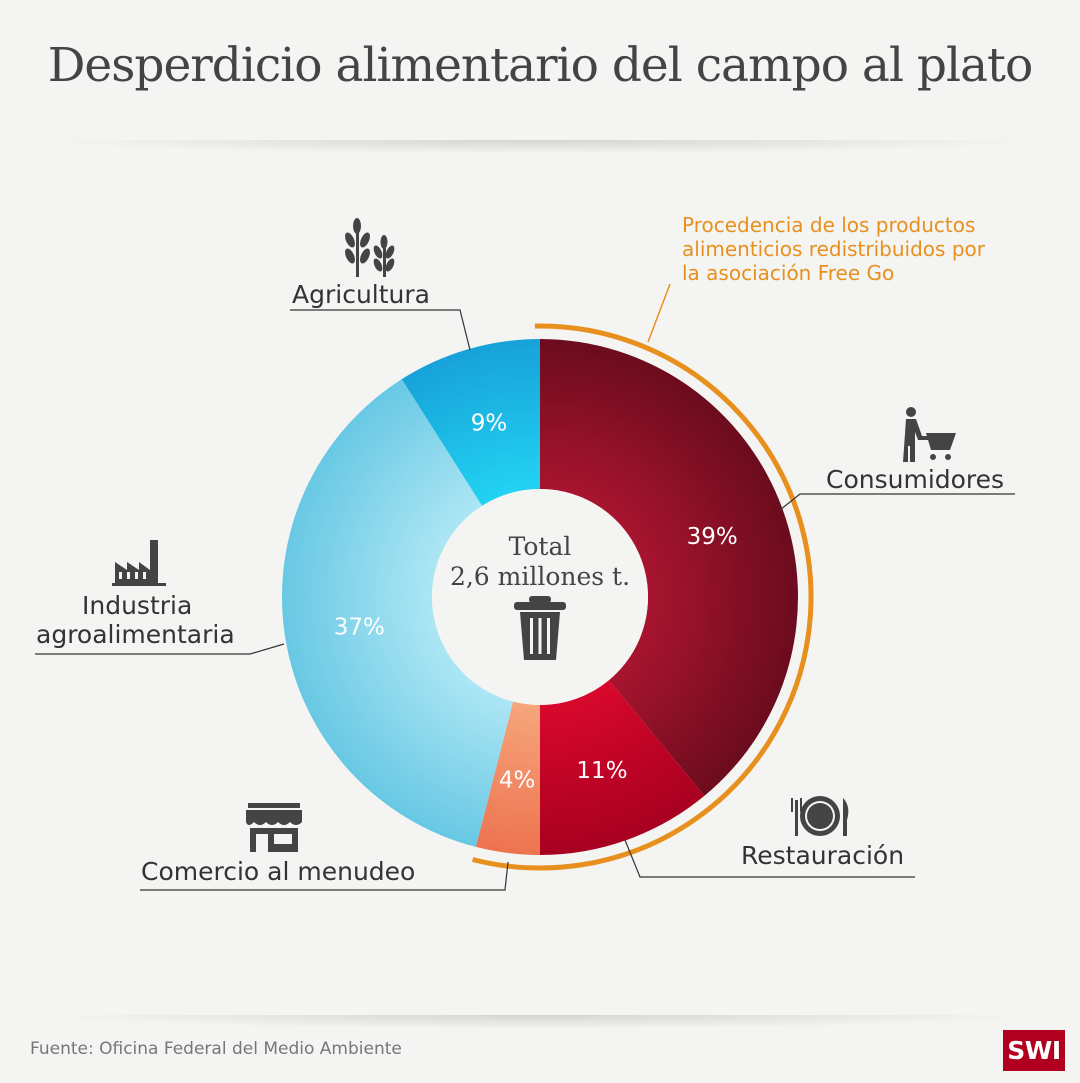 The height and width of the screenshot is (1083, 1080). Describe the element at coordinates (274, 827) in the screenshot. I see `storefront-icon` at that location.